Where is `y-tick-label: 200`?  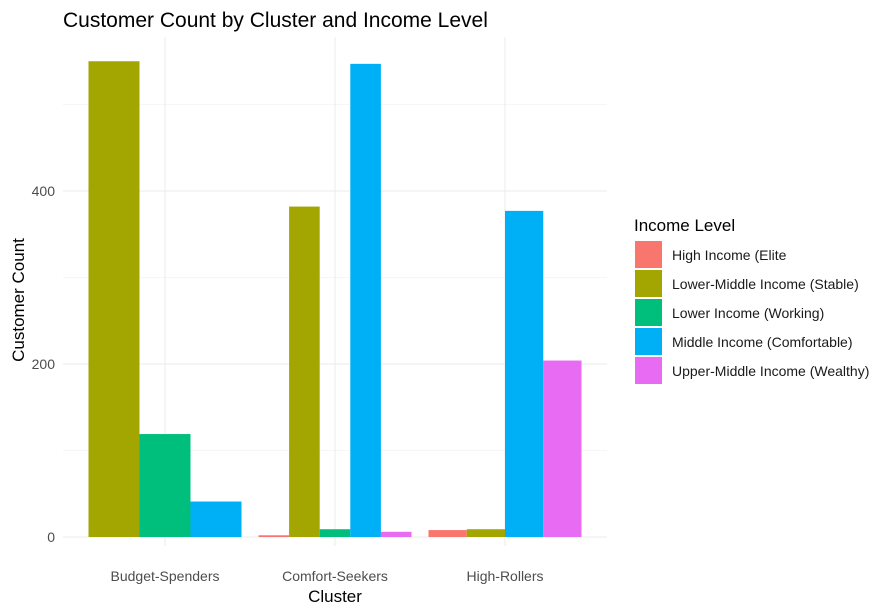
y-tick-label: 200 is located at coordinates (44, 364).